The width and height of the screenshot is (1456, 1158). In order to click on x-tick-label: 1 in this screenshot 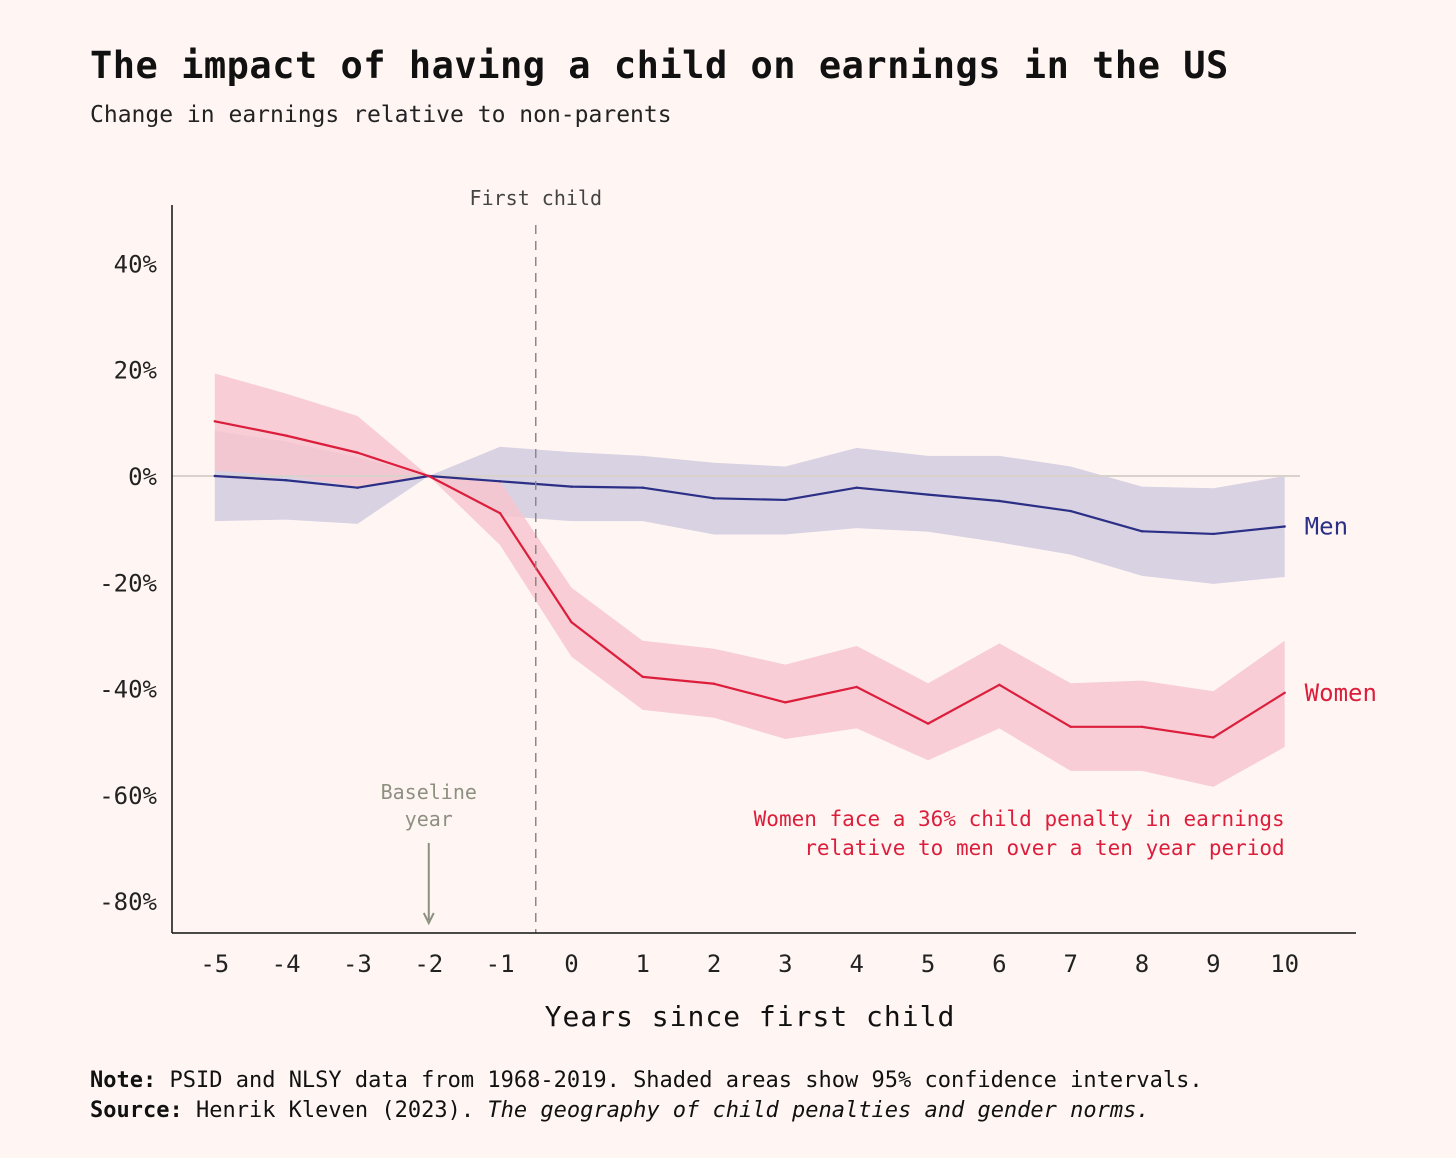, I will do `click(643, 964)`.